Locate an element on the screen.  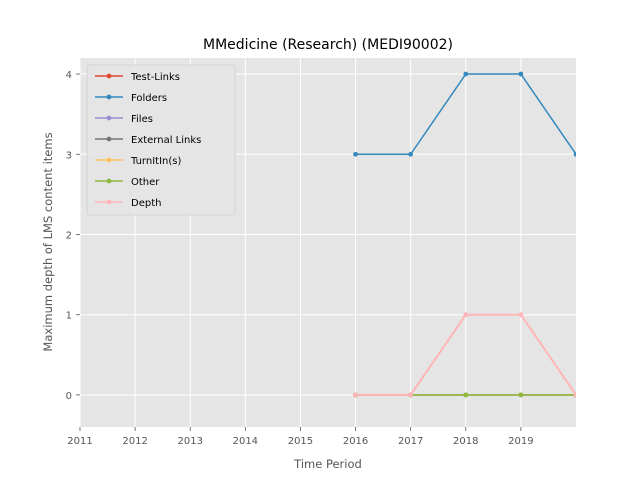
x-tick-label: 2015 is located at coordinates (300, 441).